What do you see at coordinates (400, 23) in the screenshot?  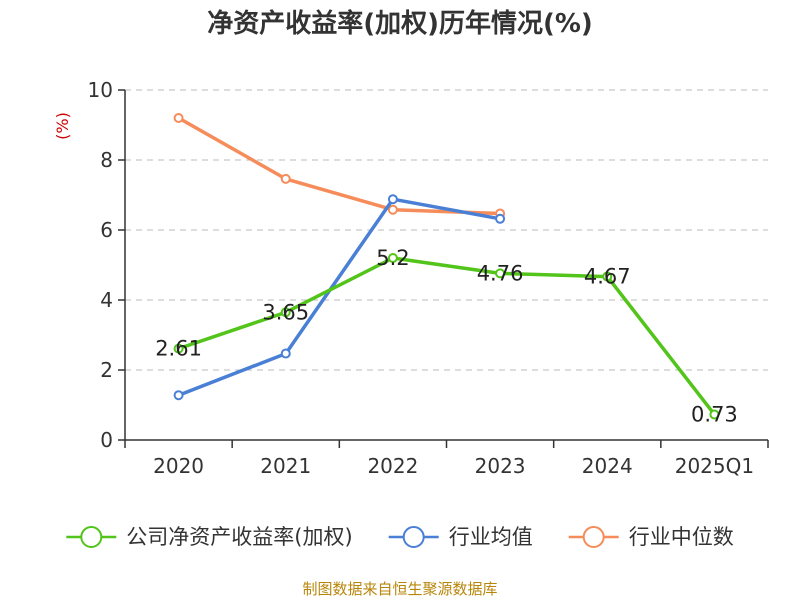 I see `chart-title: 净资产收益率(加权)历年情况(%)` at bounding box center [400, 23].